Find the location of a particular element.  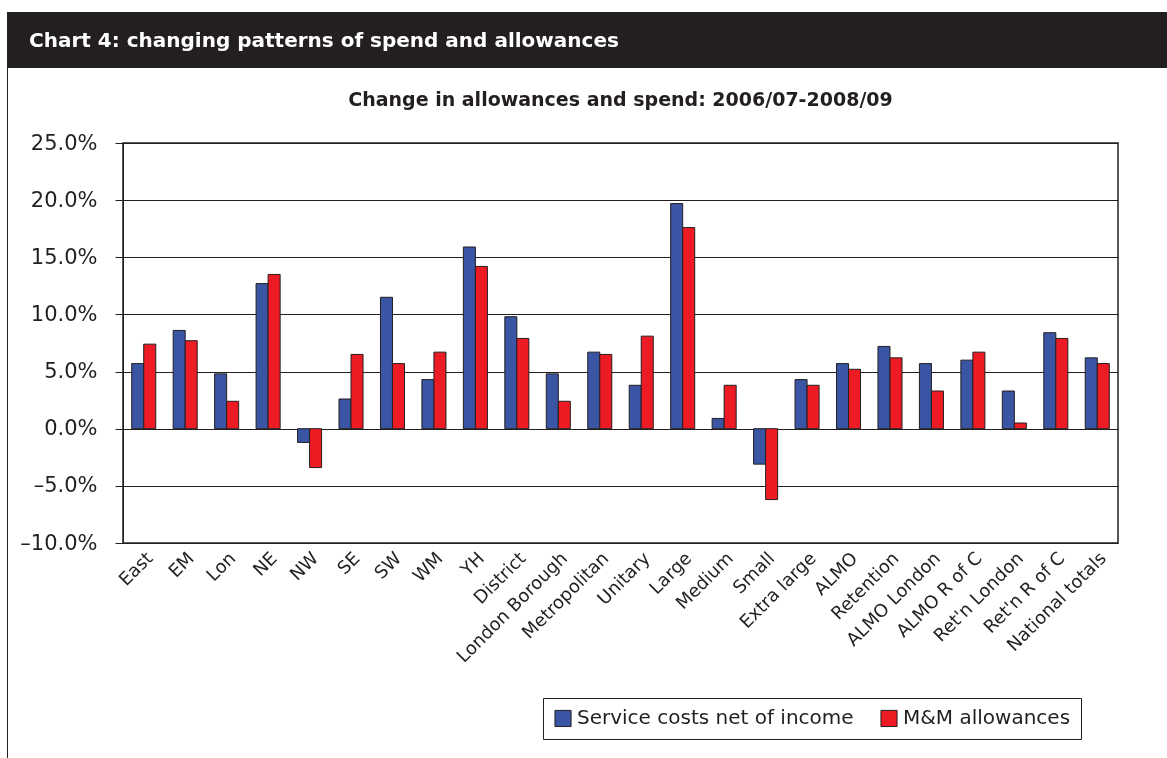

x-tick-label: Lon is located at coordinates (220, 566).